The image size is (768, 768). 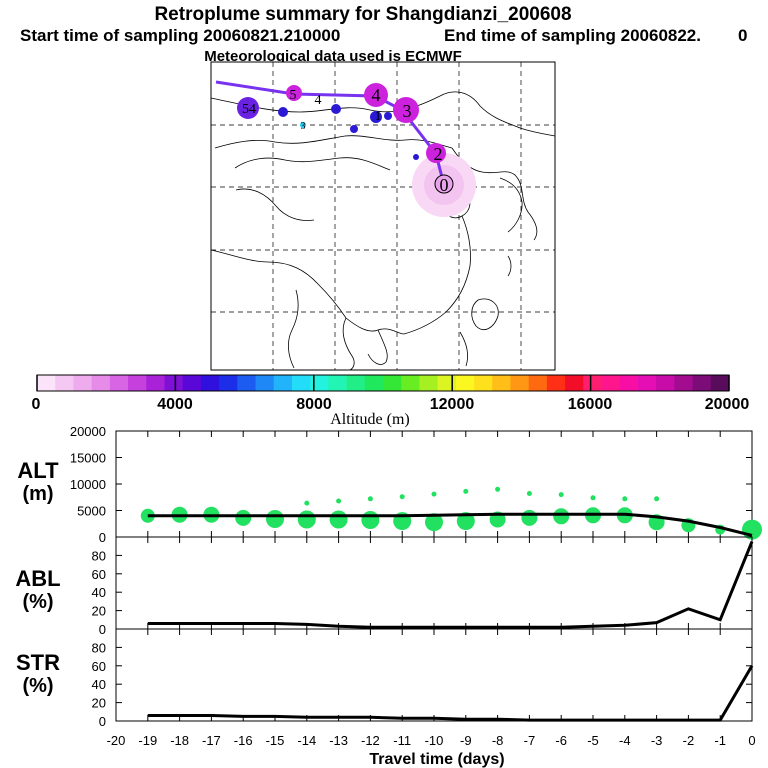 I want to click on abl-panel: 0 20 40 60 80, so click(x=423, y=586).